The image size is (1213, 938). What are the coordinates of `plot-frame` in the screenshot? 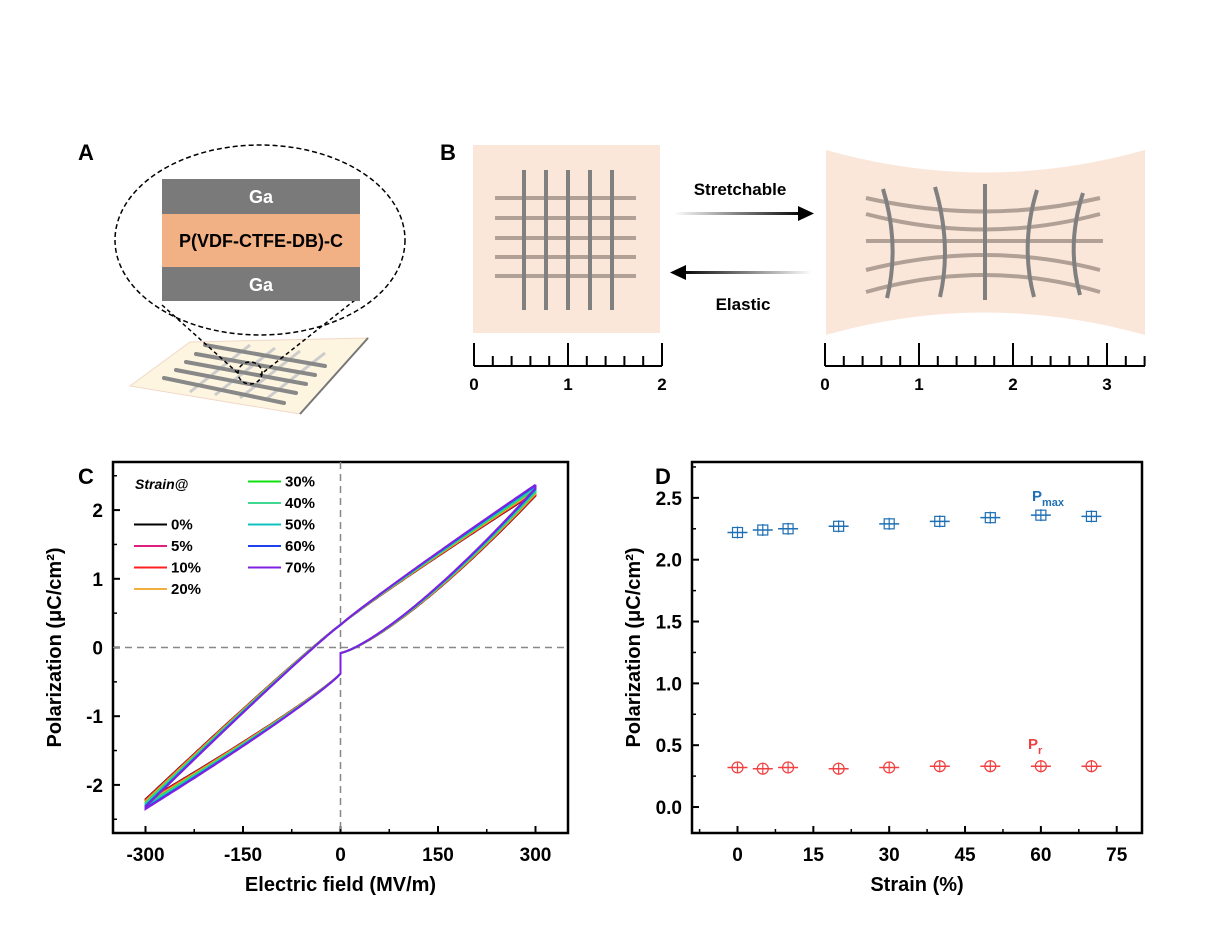 It's located at (917, 647).